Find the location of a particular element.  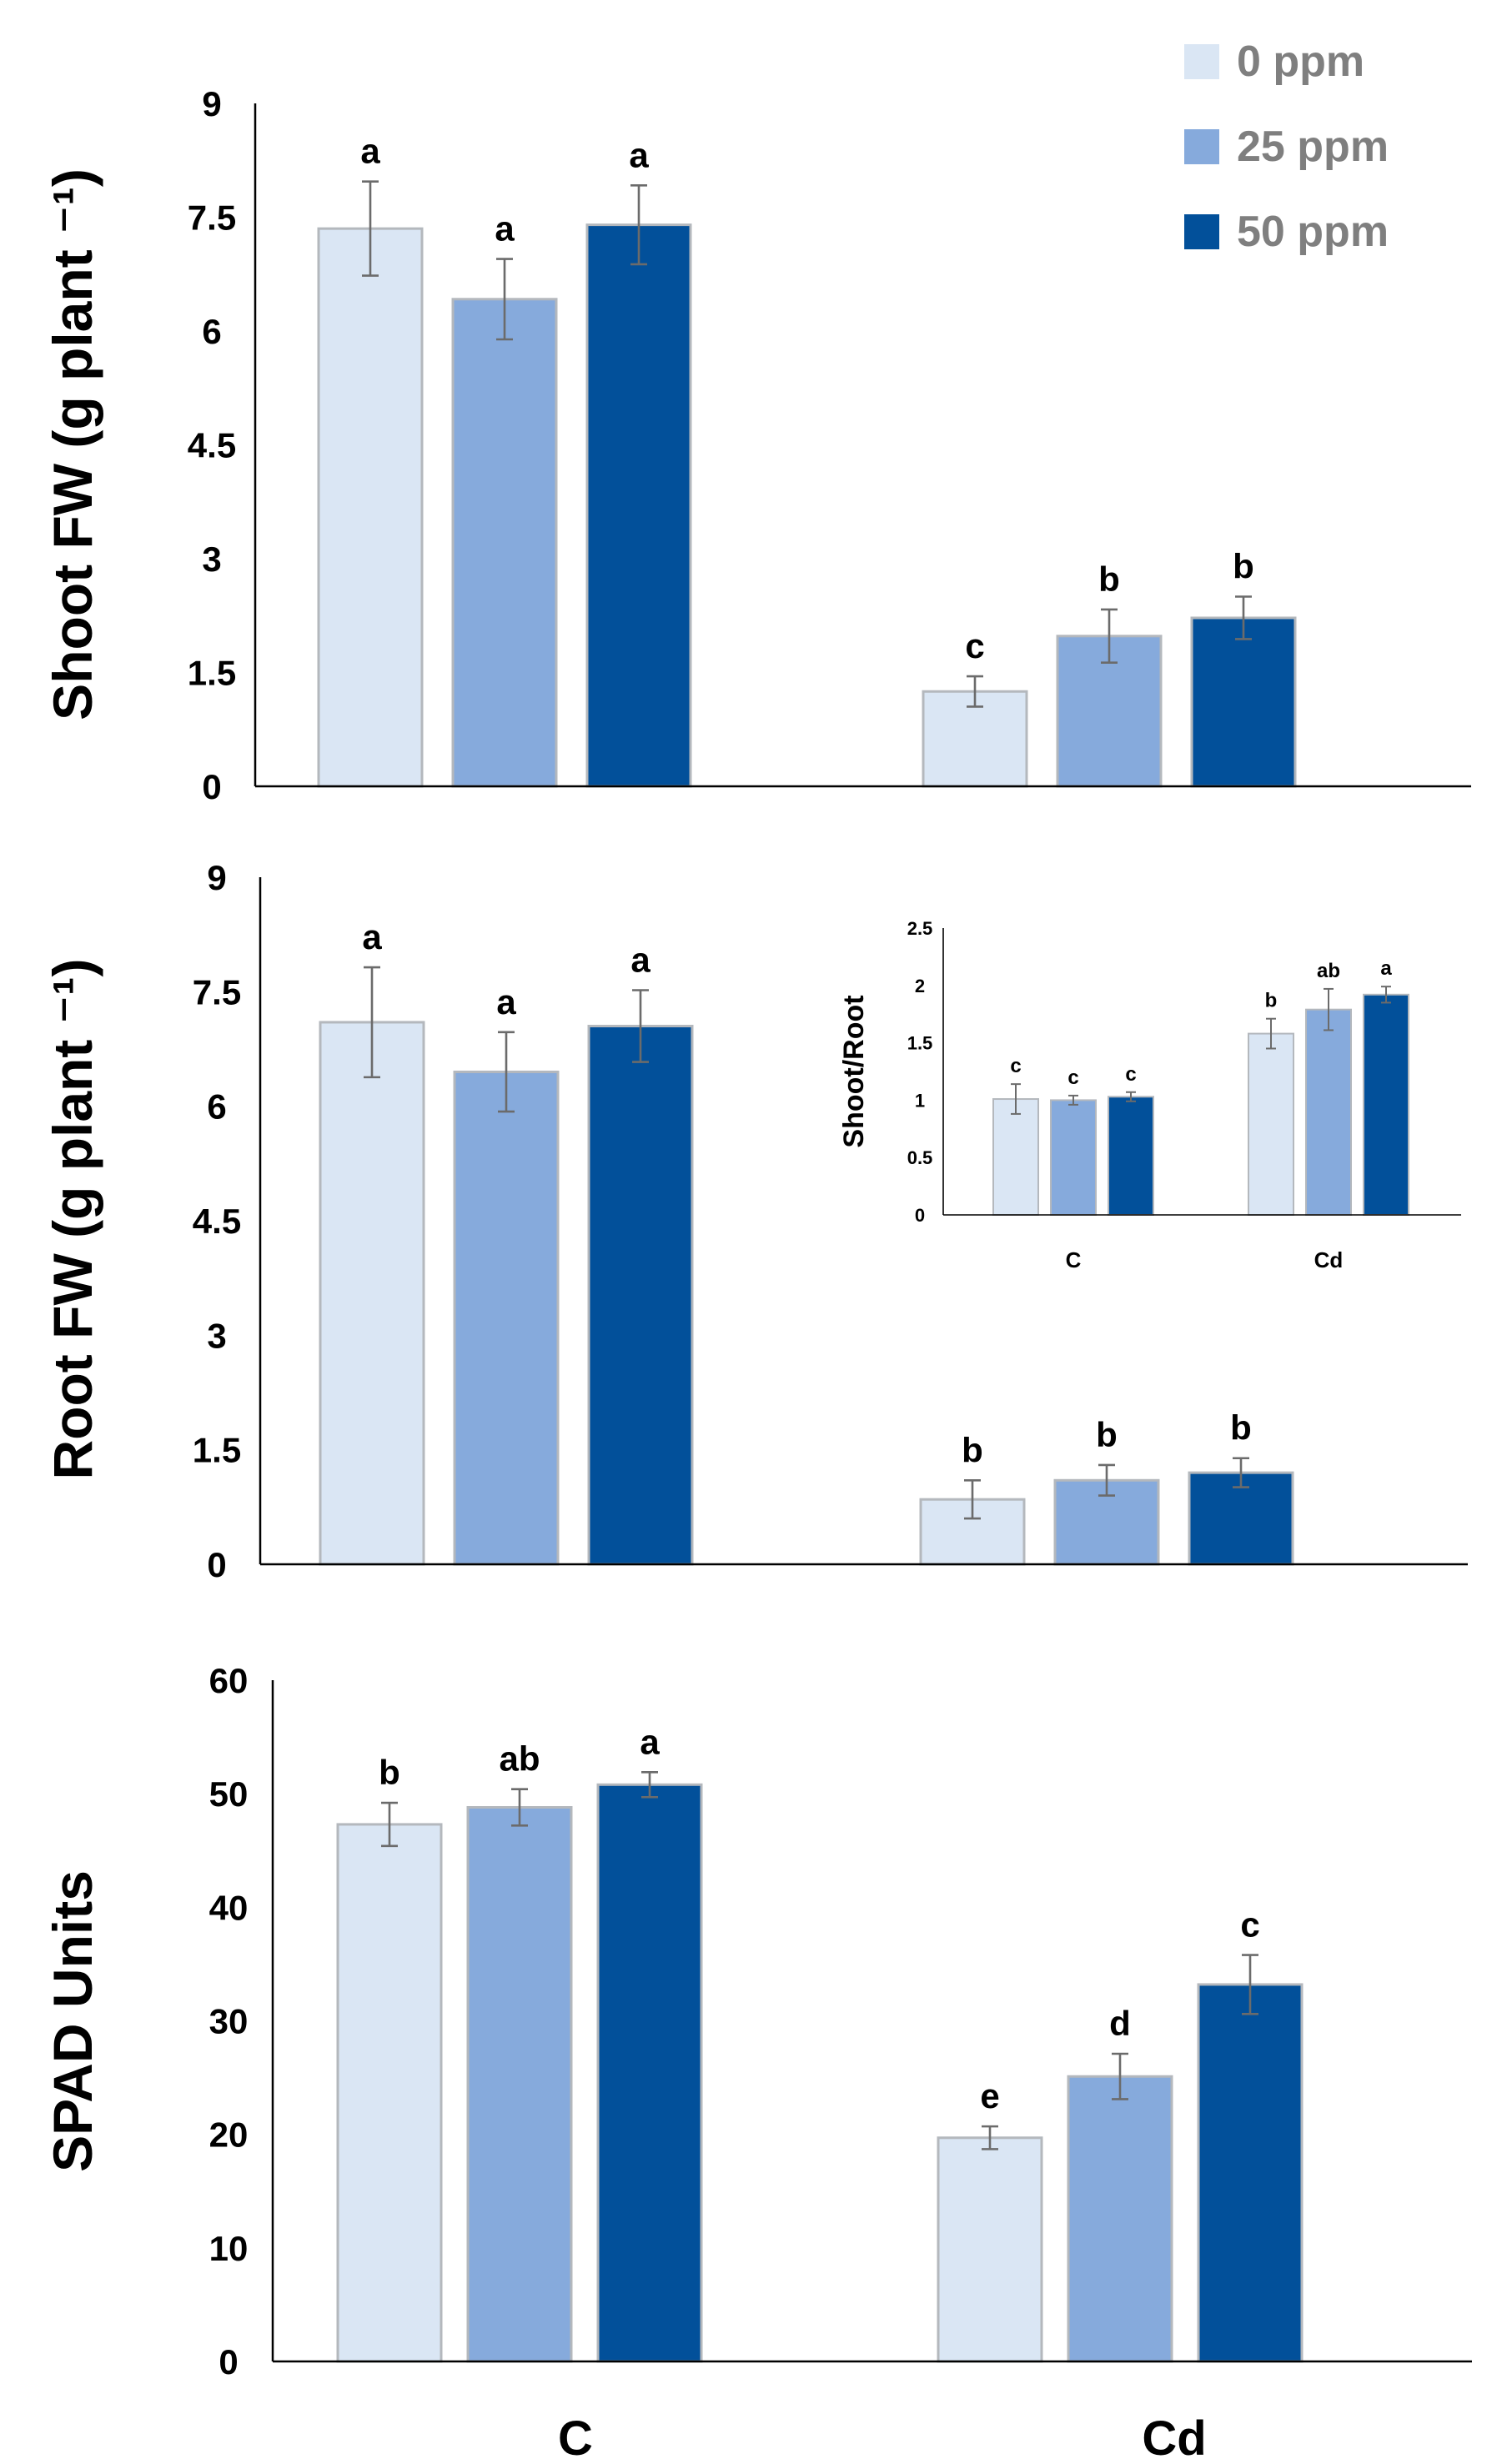

inset-bar-50ppm-C is located at coordinates (1131, 1156).